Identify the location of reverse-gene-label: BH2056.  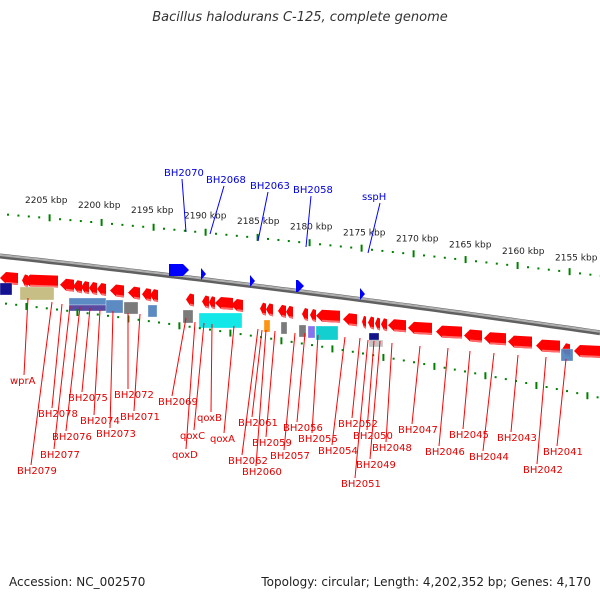
(303, 428).